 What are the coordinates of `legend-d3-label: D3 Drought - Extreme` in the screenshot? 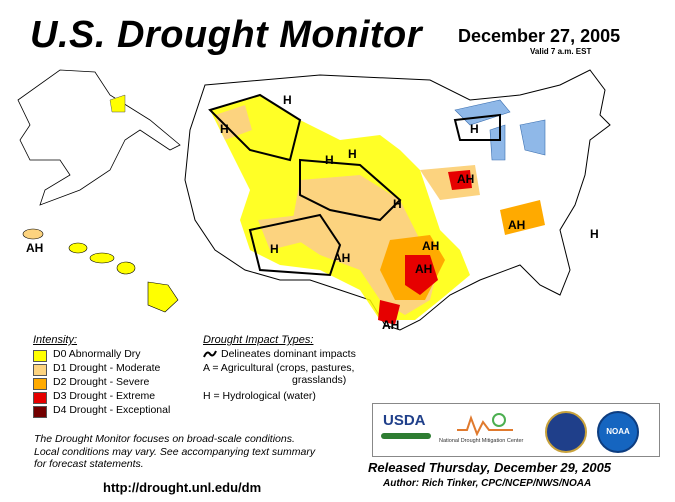 It's located at (104, 396).